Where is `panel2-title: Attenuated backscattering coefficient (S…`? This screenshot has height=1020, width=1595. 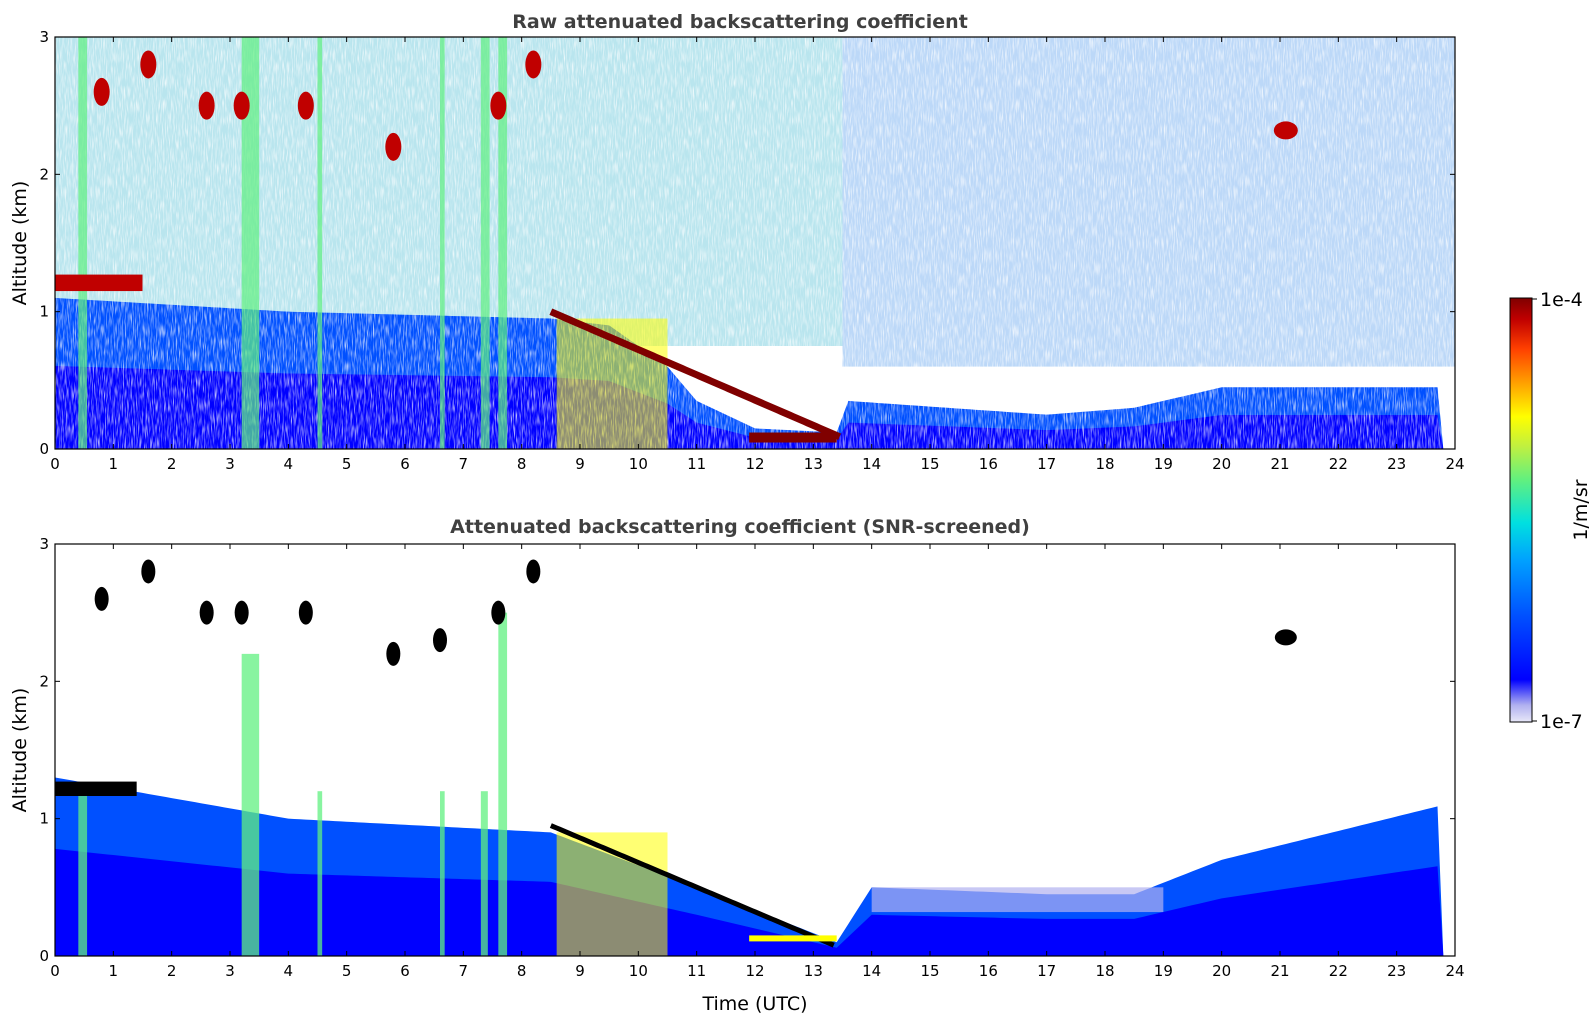 panel2-title: Attenuated backscattering coefficient (S… is located at coordinates (740, 527).